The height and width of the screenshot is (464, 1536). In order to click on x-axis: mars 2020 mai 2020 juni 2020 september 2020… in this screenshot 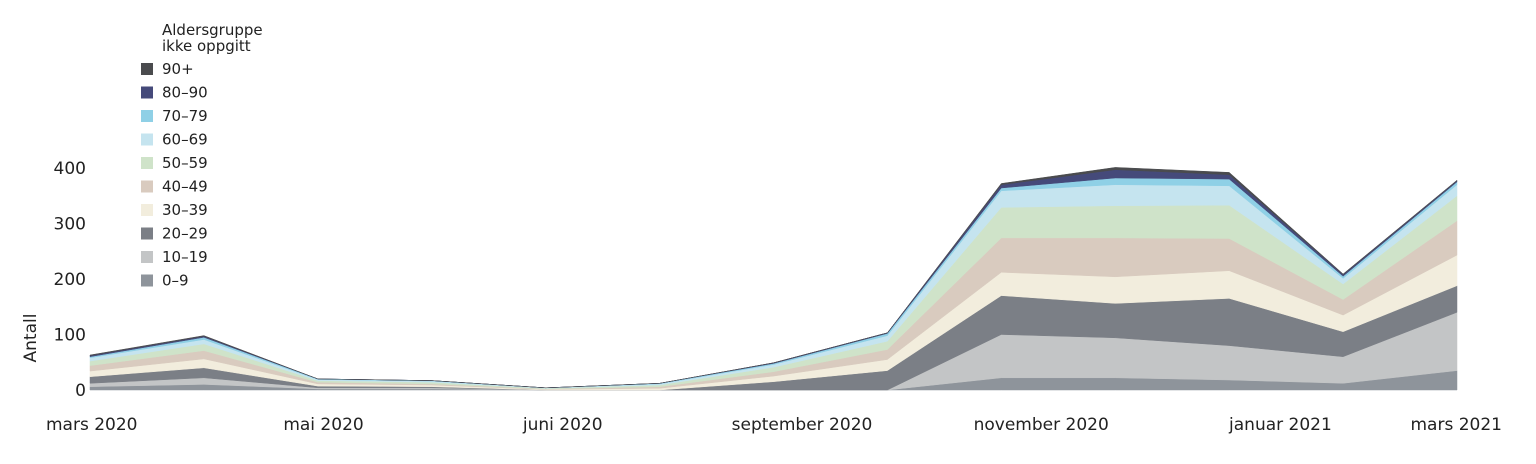, I will do `click(774, 425)`.